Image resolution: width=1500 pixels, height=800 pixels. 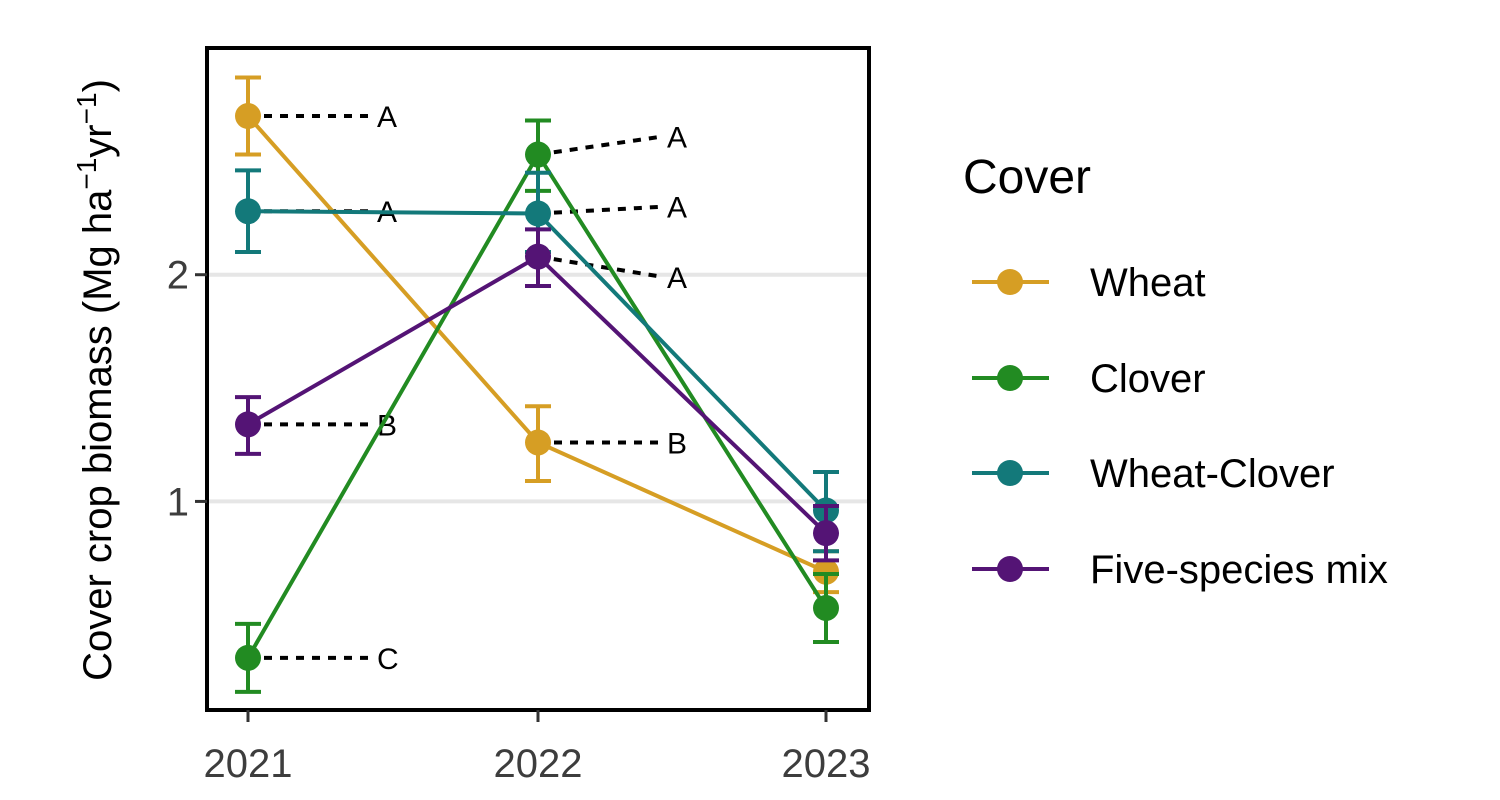 I want to click on legend-title: Cover, so click(x=1027, y=177).